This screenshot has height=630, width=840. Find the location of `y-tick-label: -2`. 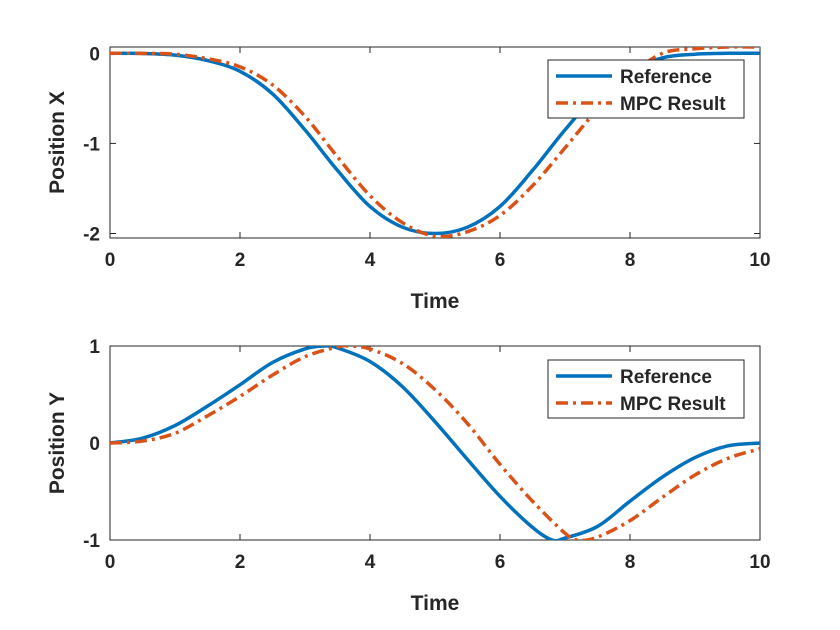

y-tick-label: -2 is located at coordinates (91, 234).